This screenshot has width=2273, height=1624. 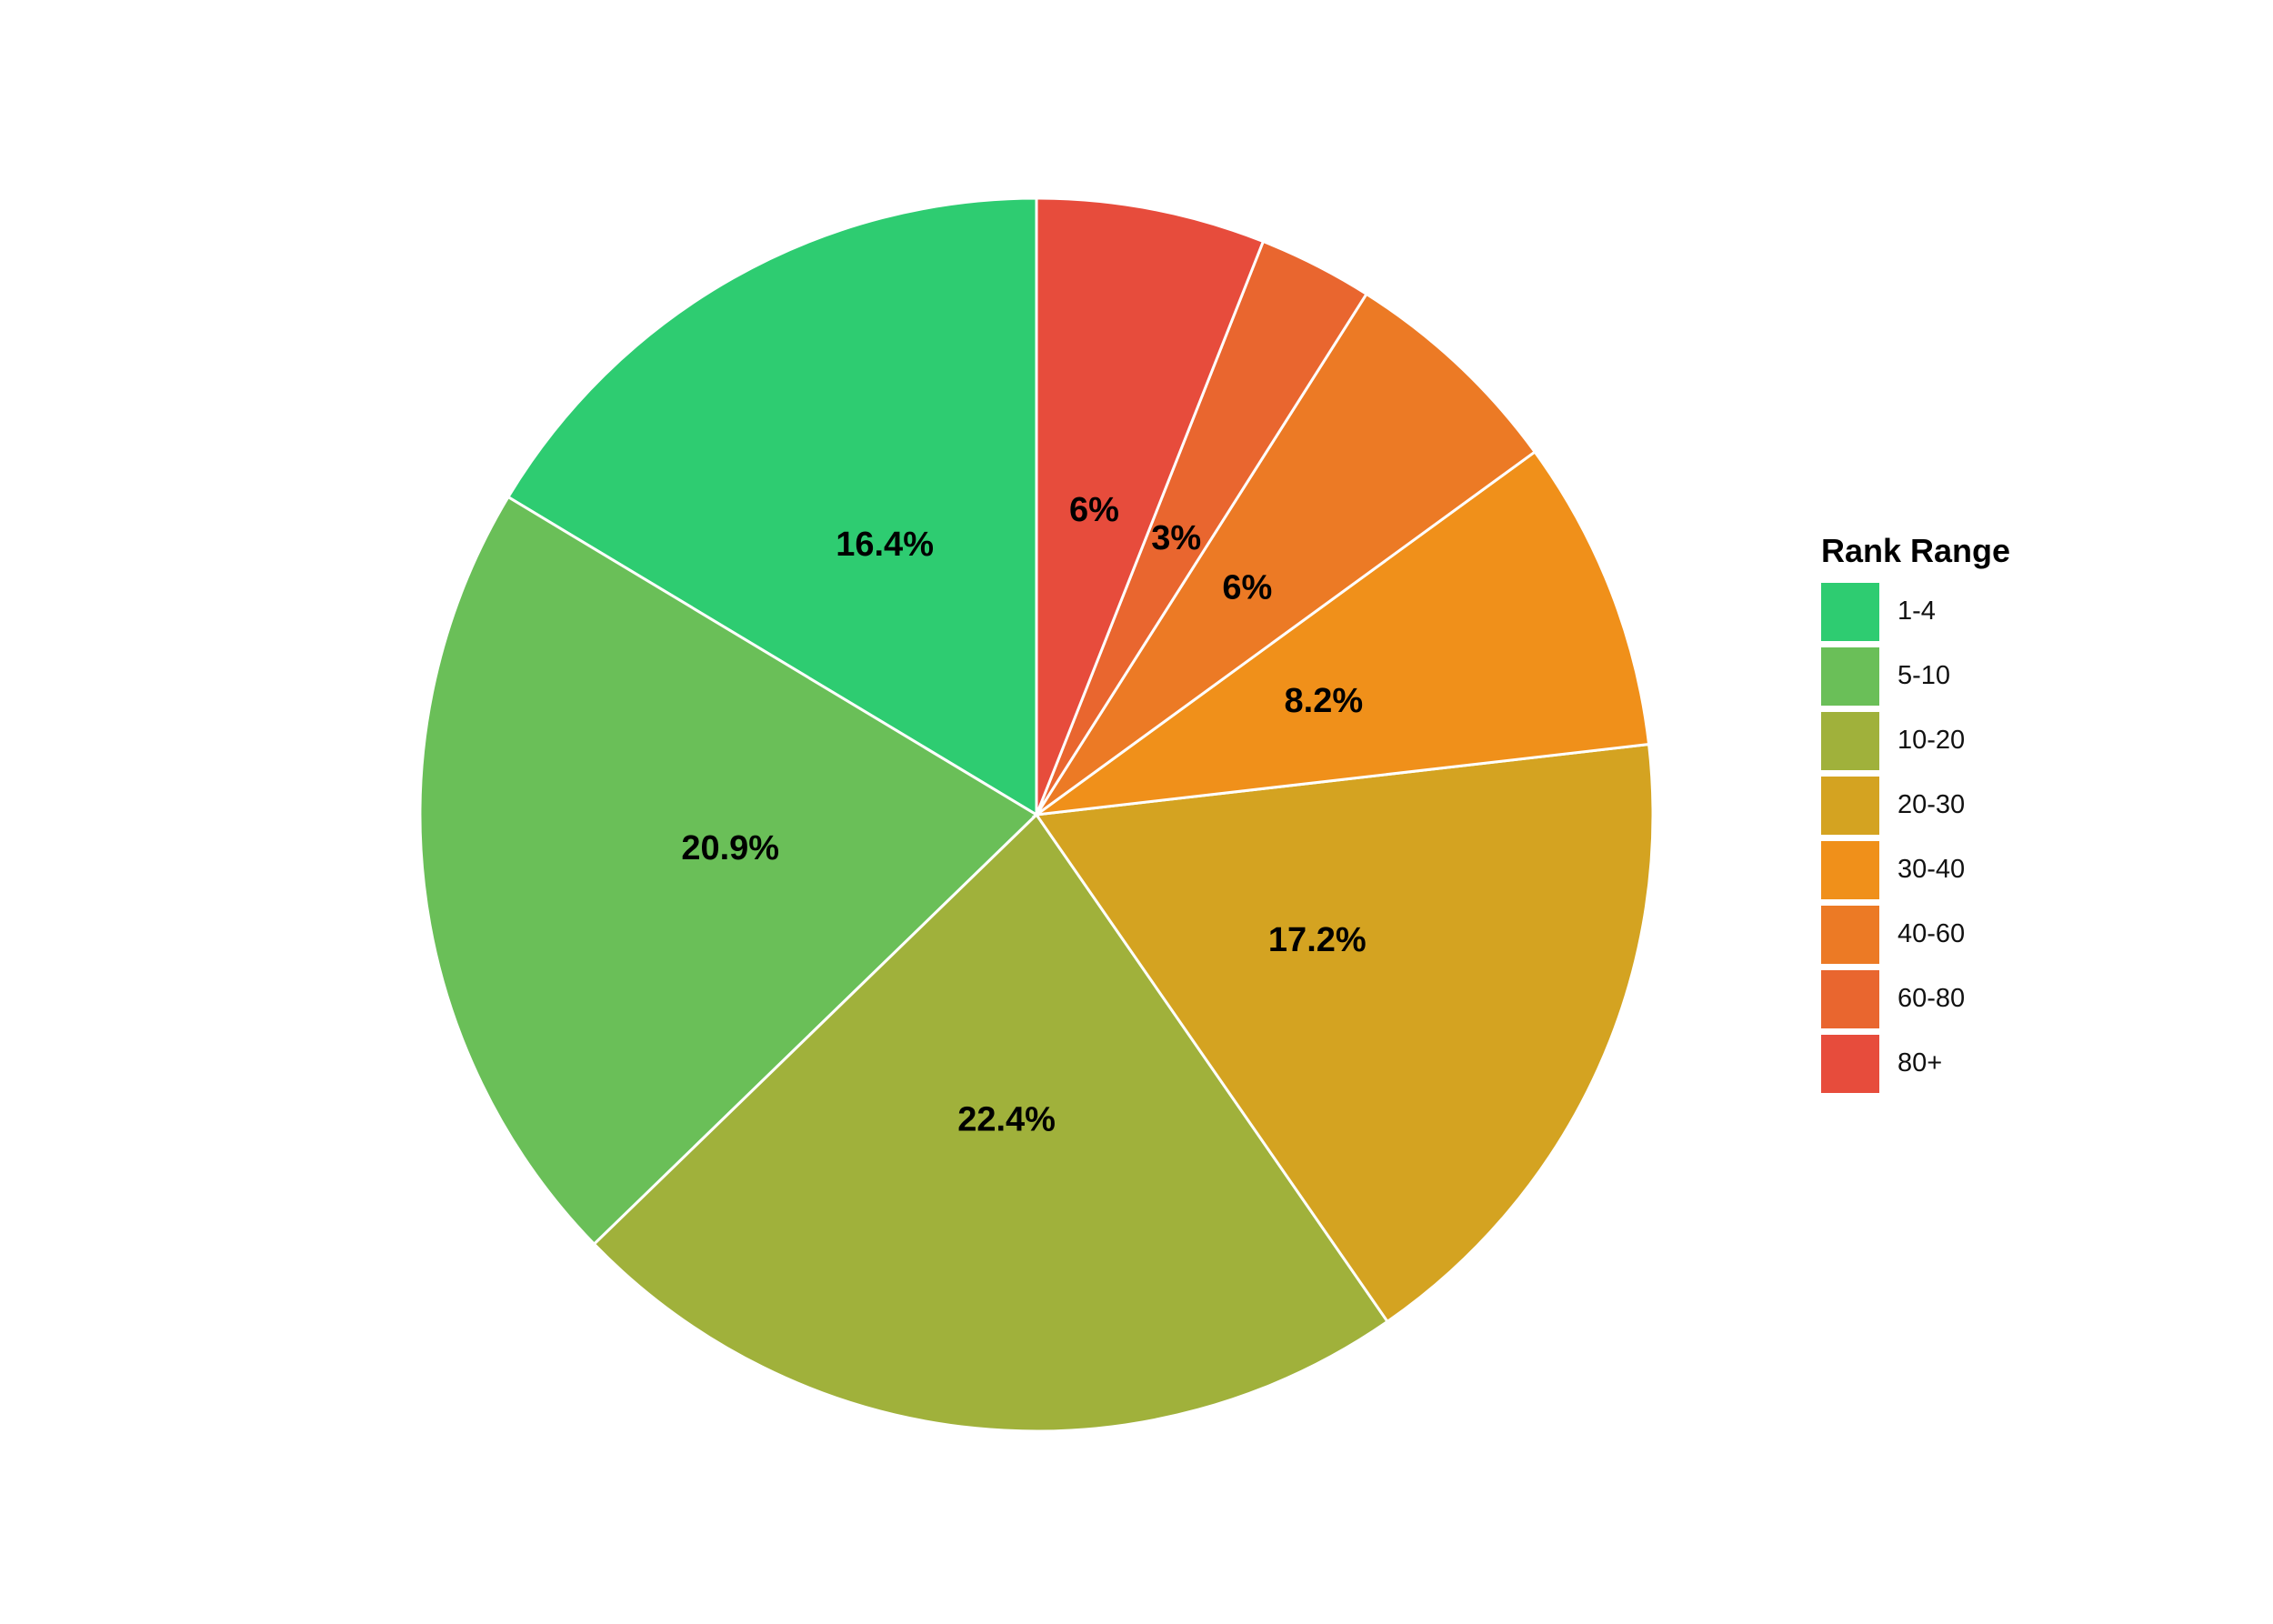 What do you see at coordinates (1247, 588) in the screenshot?
I see `slice-label-40-60: 6%` at bounding box center [1247, 588].